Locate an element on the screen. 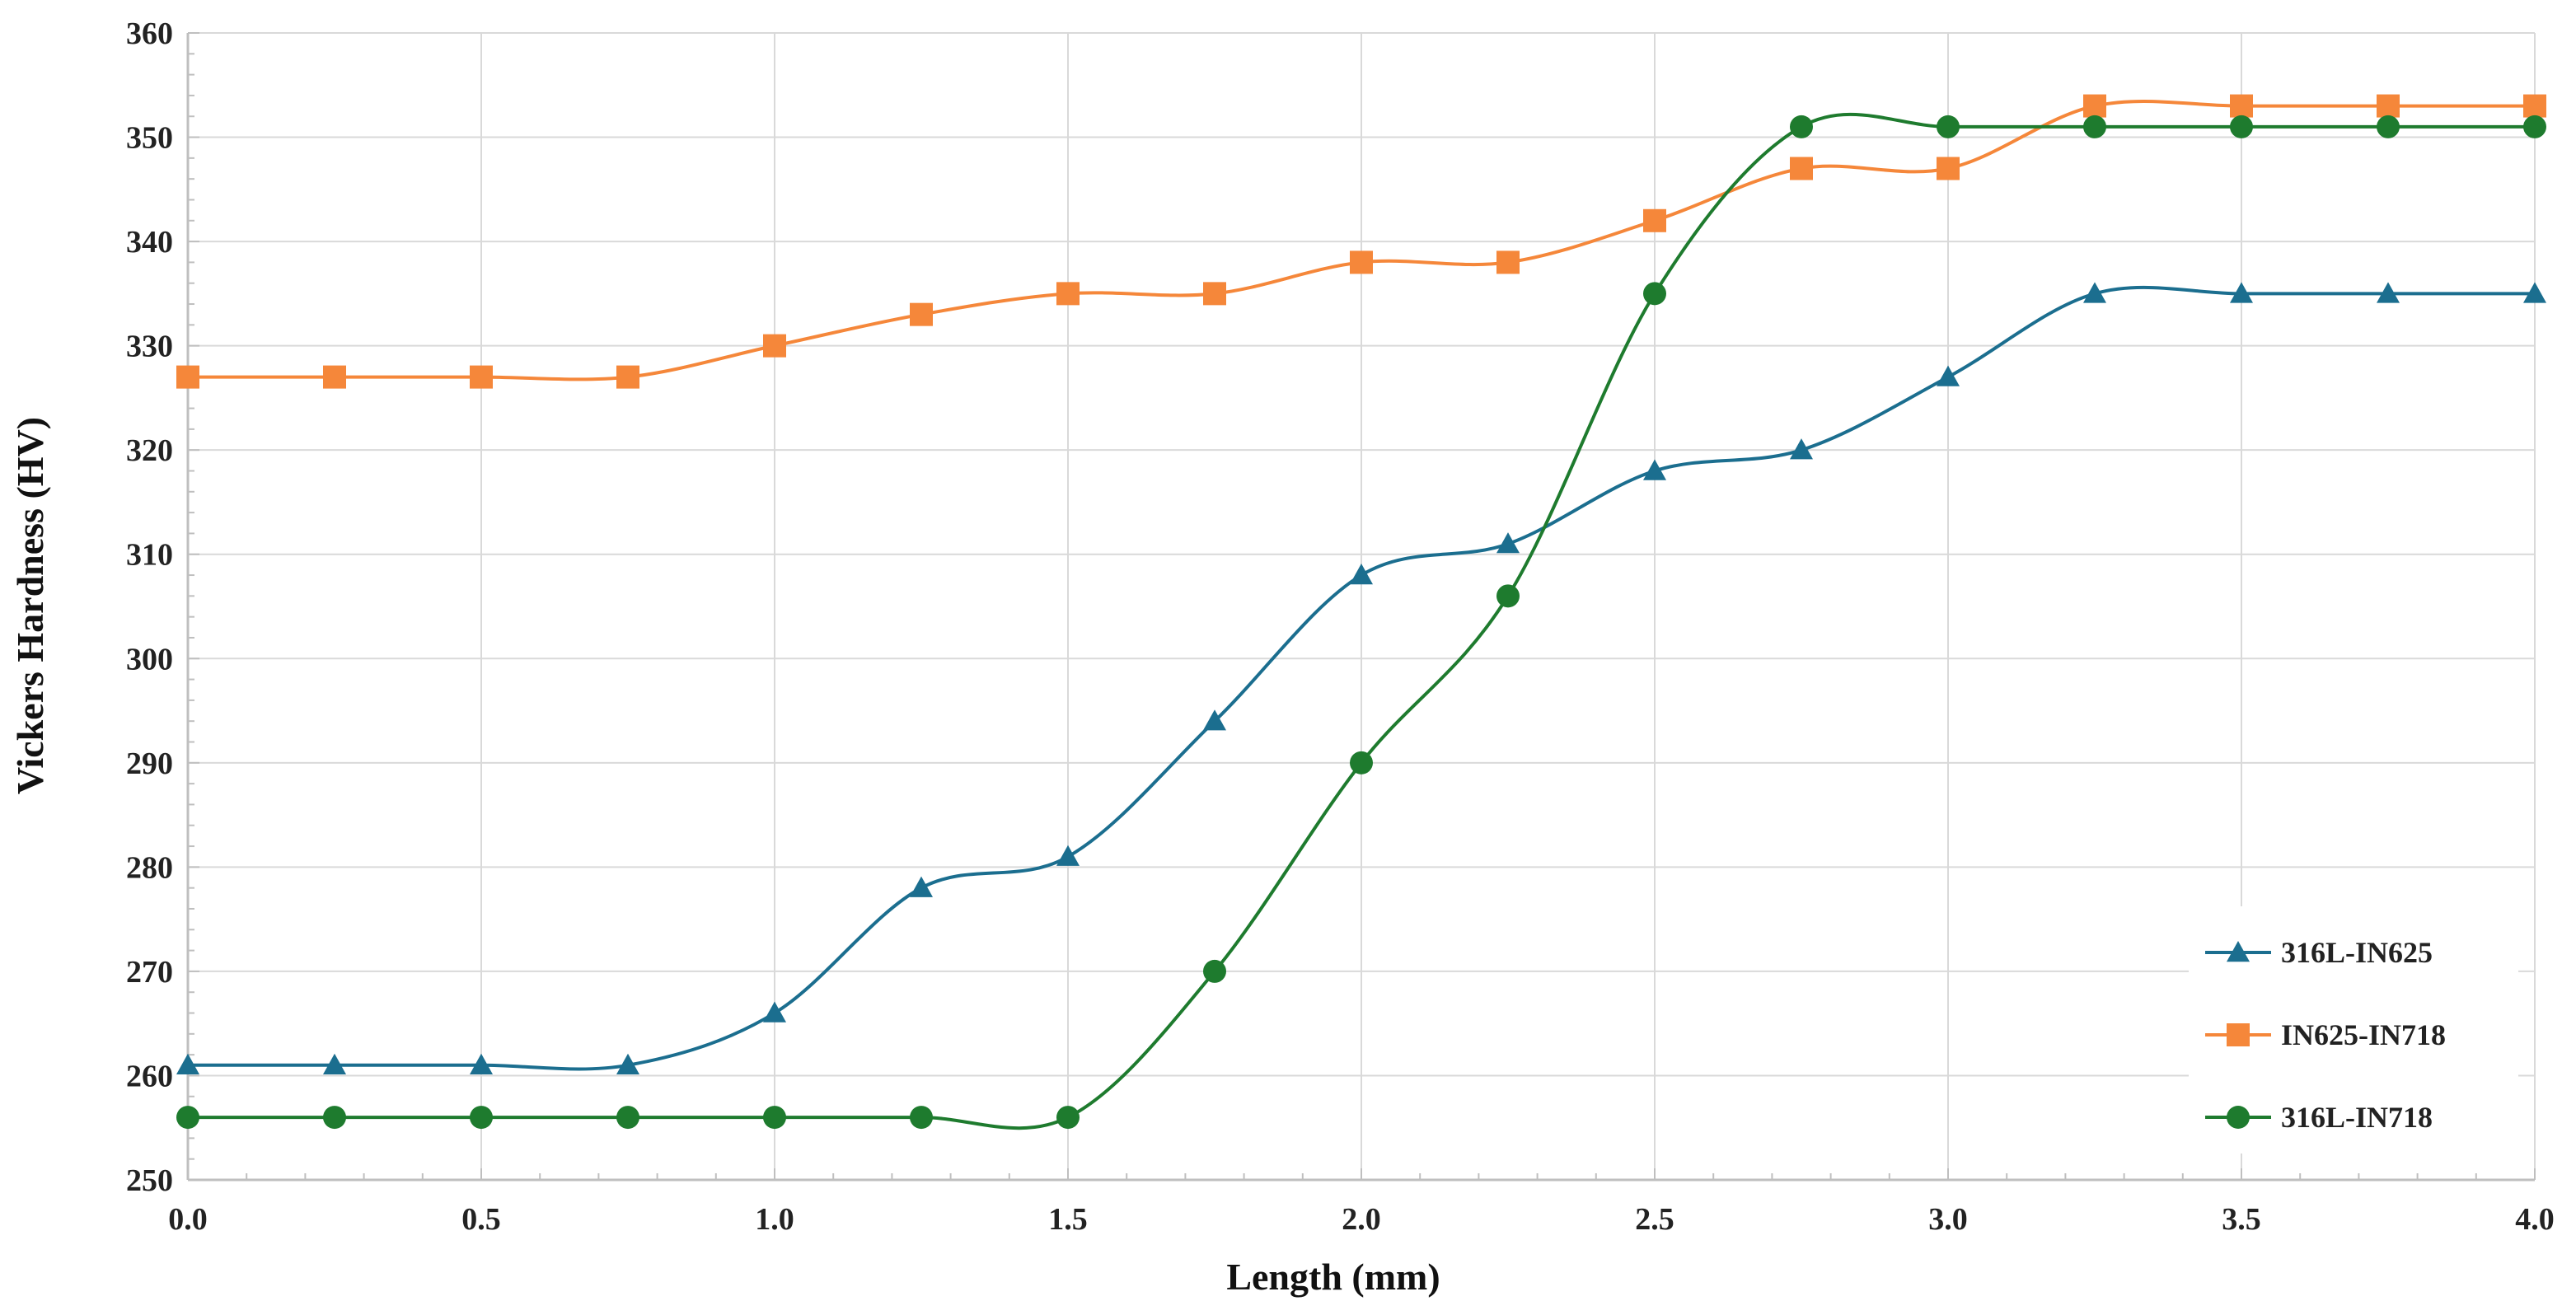 Image resolution: width=2576 pixels, height=1315 pixels. x-tick-label: 2.0 is located at coordinates (1361, 1219).